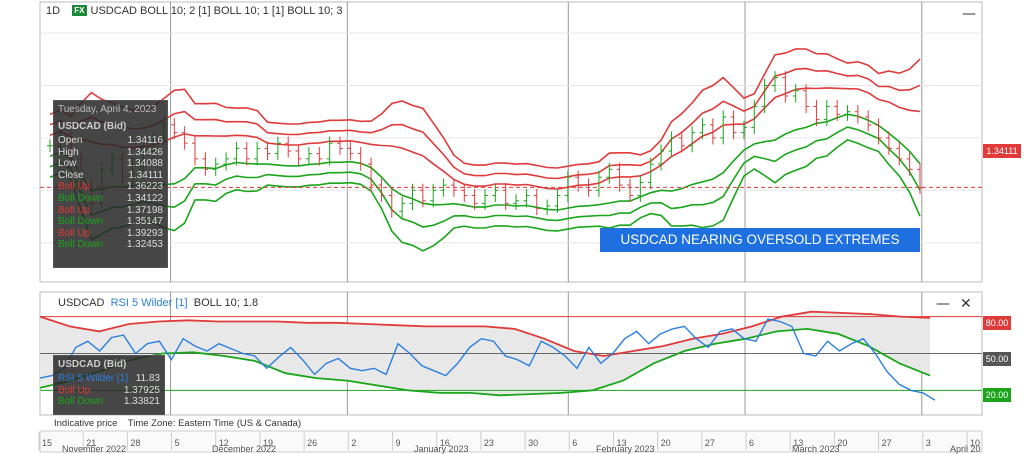  I want to click on interval-label: 1D, so click(53, 11).